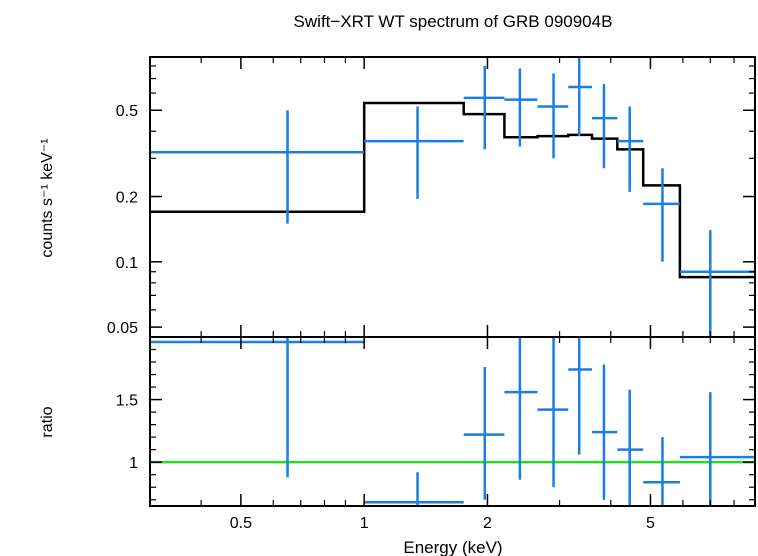 This screenshot has width=758, height=556. I want to click on y-tick-label: 0.1, so click(127, 263).